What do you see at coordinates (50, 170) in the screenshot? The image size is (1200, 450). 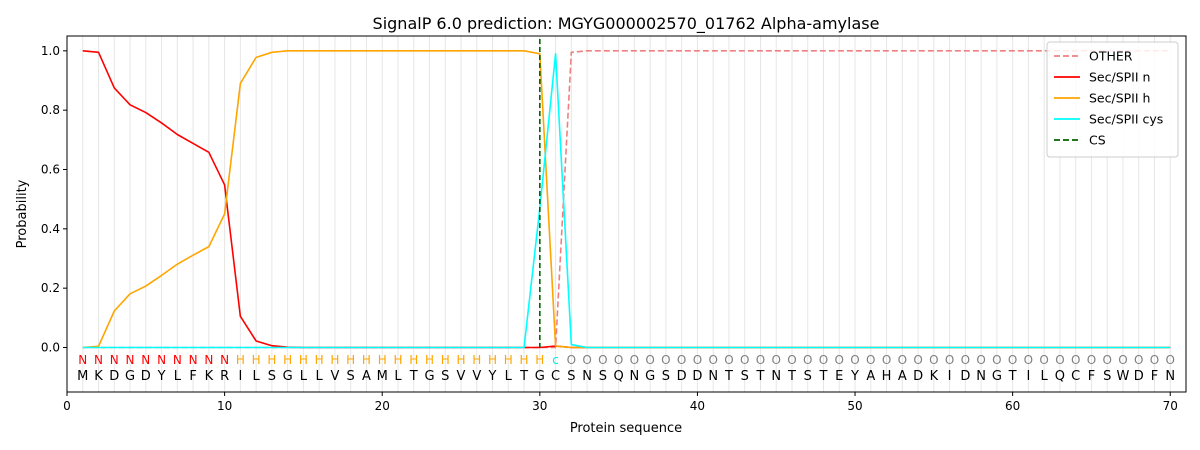 I see `y-tick-label: 0.6` at bounding box center [50, 170].